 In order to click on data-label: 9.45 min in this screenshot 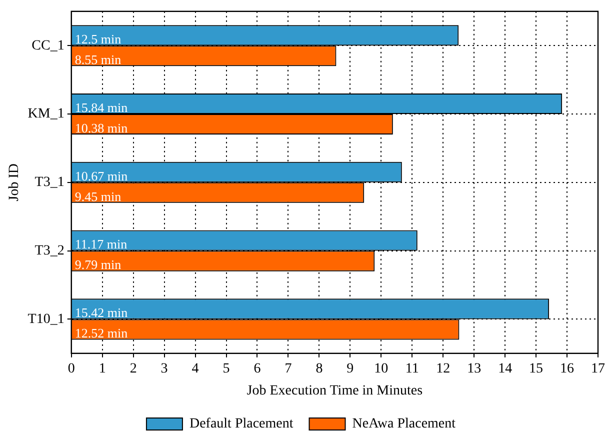, I will do `click(98, 196)`.